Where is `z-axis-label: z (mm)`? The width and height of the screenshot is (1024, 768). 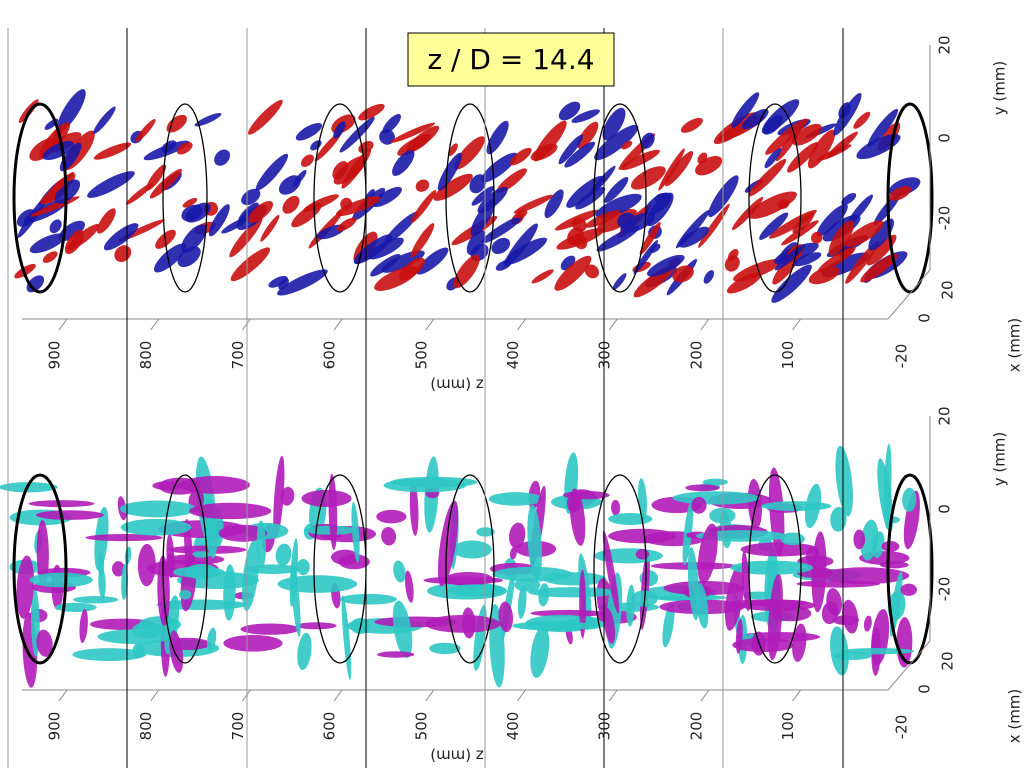 z-axis-label: z (mm) is located at coordinates (457, 385).